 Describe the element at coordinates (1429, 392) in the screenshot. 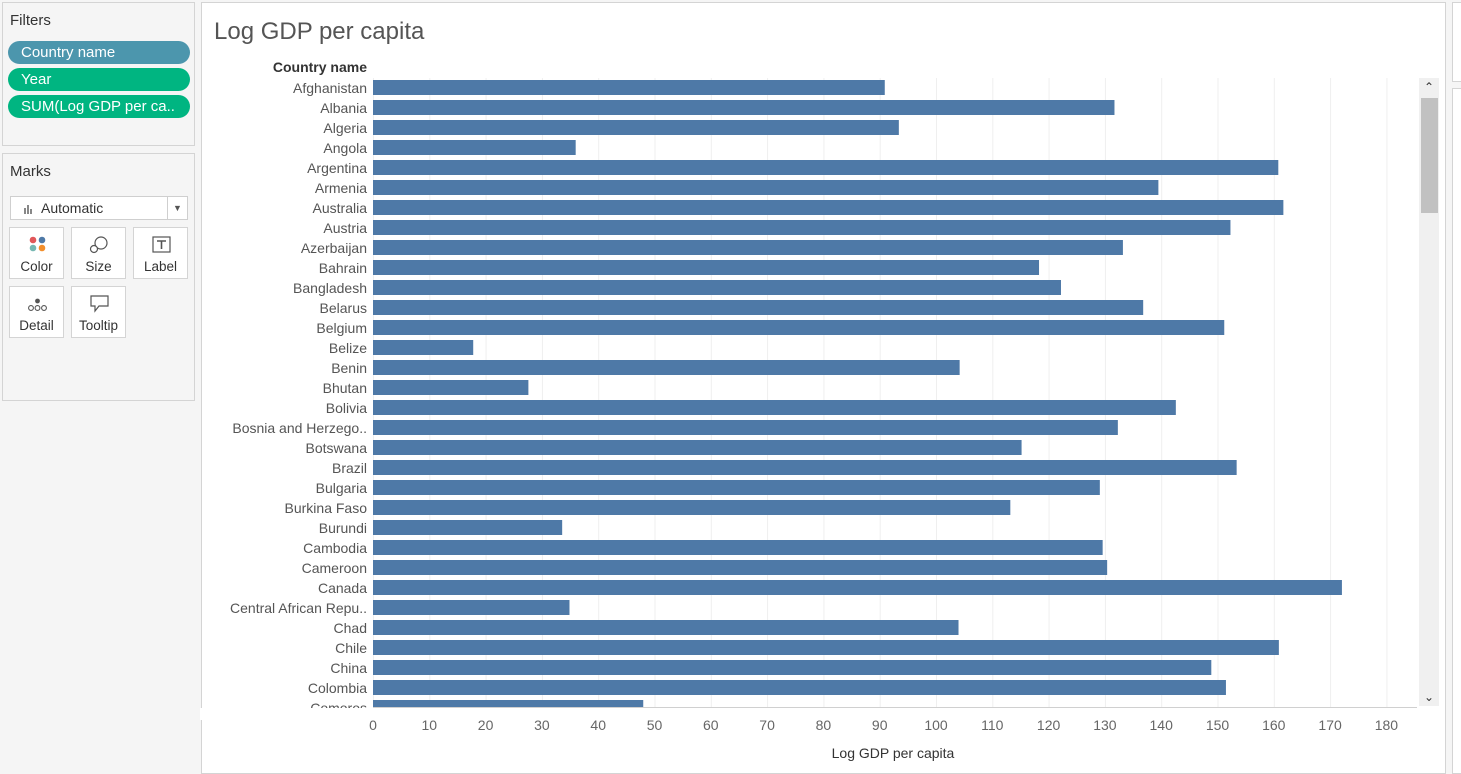

I see `vertical-scrollbar: ⌃ ⌄` at that location.